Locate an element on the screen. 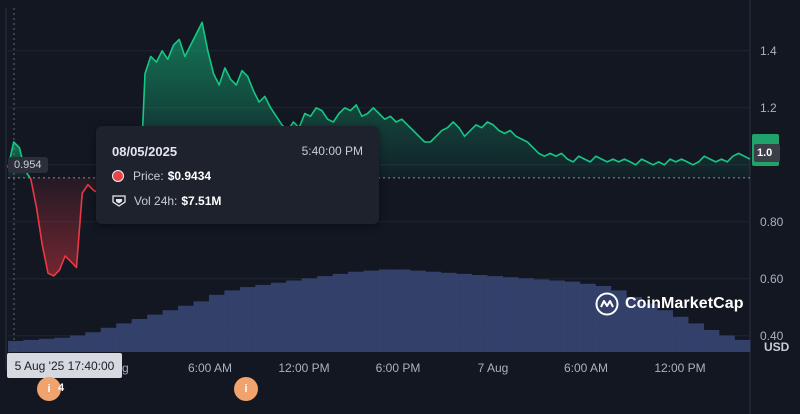 This screenshot has height=414, width=800. logo-text: CoinMarketCap is located at coordinates (684, 303).